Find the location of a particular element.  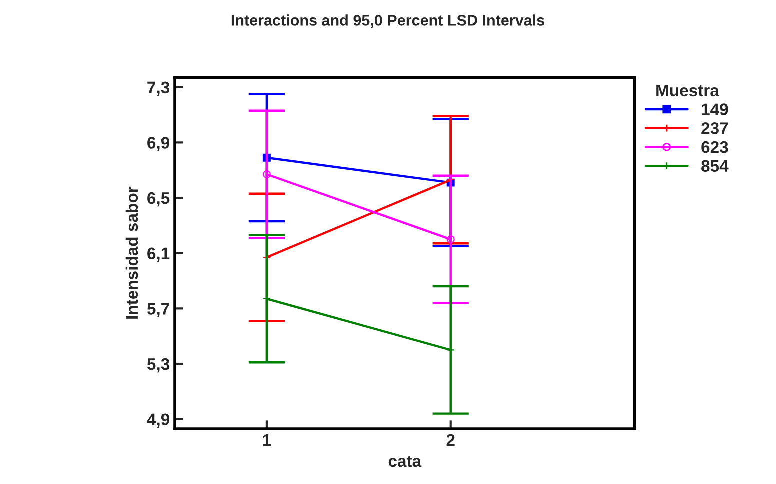

legend-label: 623 is located at coordinates (715, 147).